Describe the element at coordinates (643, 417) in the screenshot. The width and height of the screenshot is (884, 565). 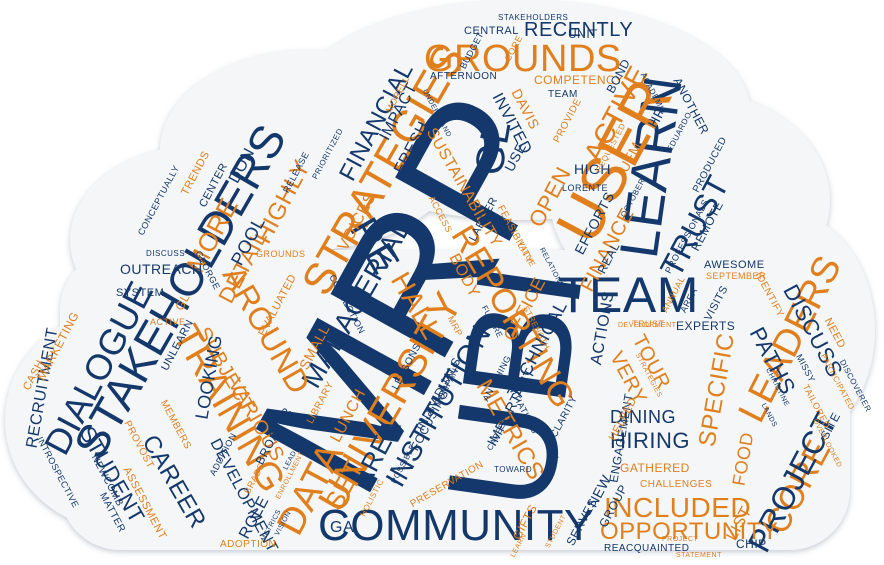
I see `word-dining: DINING` at that location.